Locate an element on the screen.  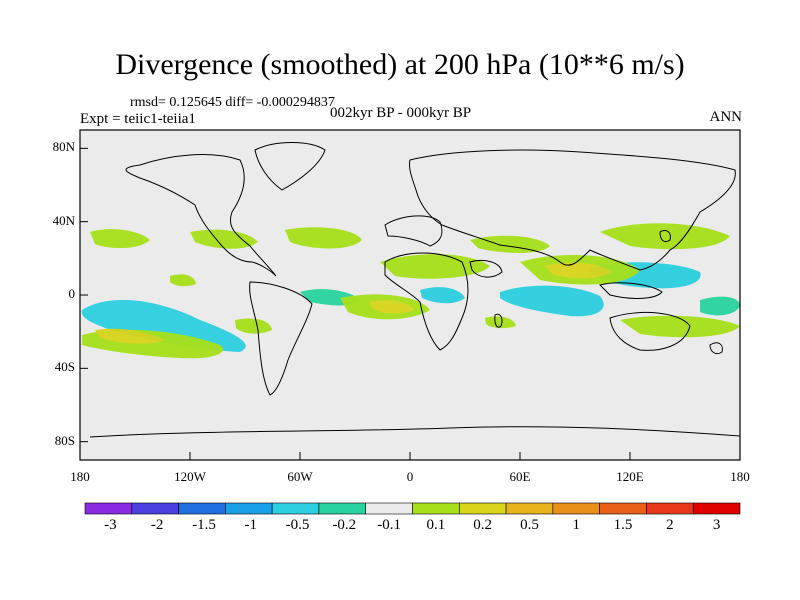
colorbar is located at coordinates (412, 508).